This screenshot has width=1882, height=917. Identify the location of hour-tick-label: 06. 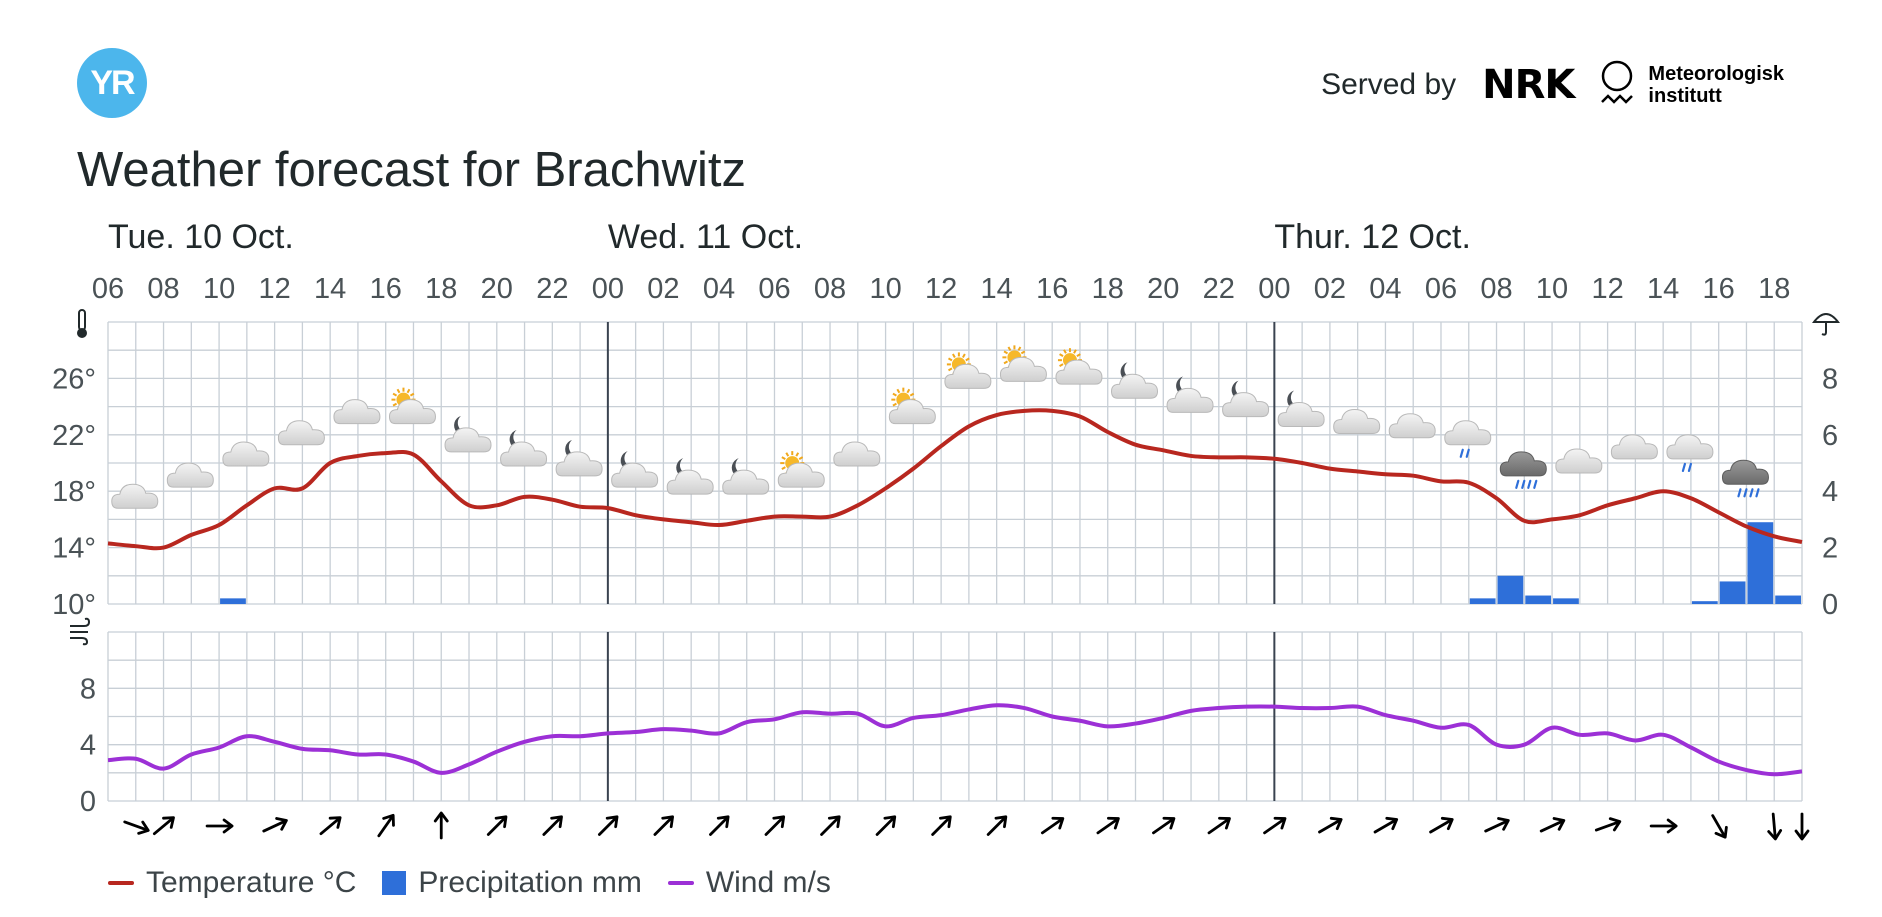
(108, 289).